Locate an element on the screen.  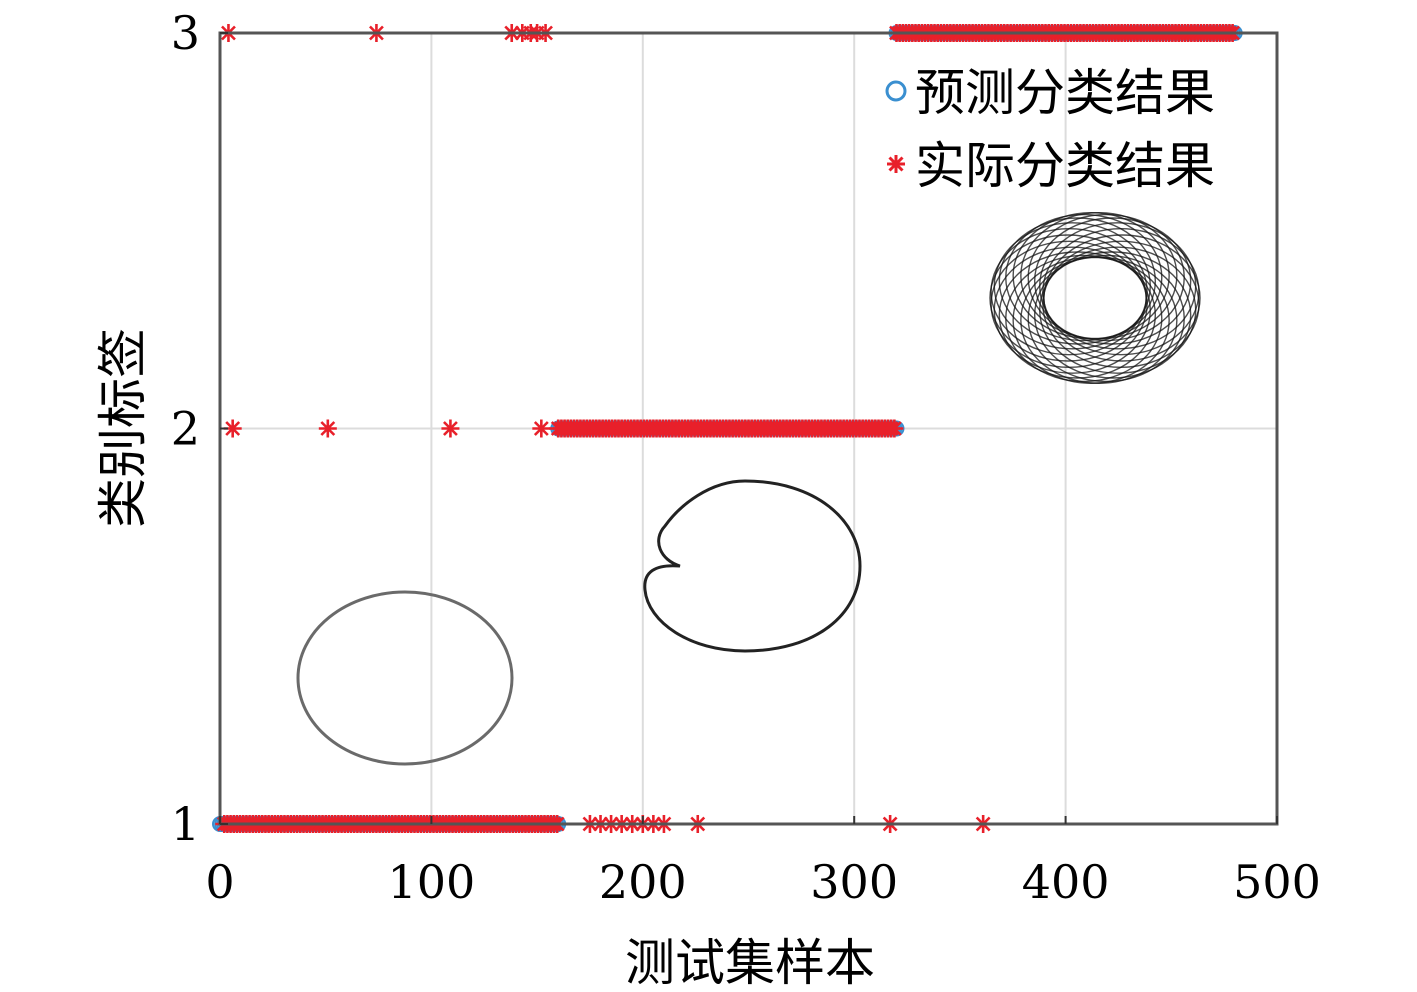
legend-label-actual: 实际分类结果 is located at coordinates (1065, 166).